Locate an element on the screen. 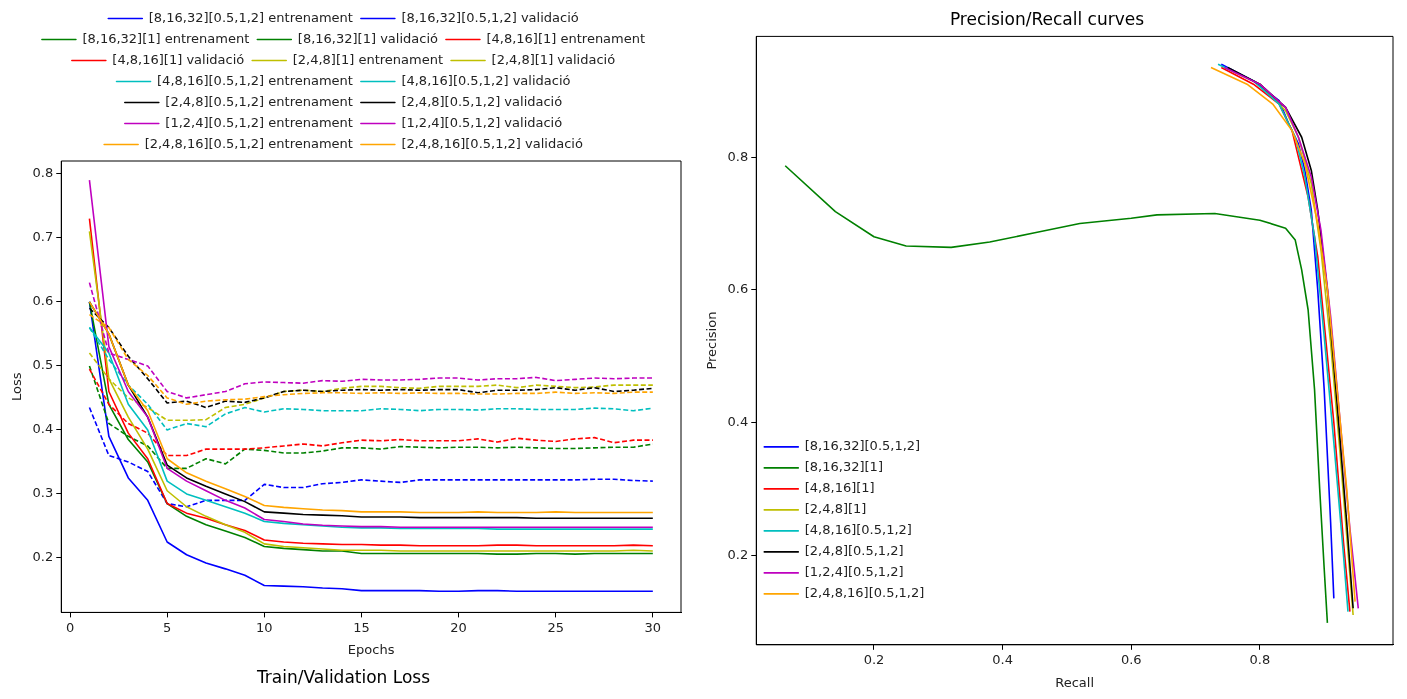 Image resolution: width=1407 pixels, height=699 pixels. legend-label: [2,4,8,16][0.5,1,2] validació is located at coordinates (492, 143).